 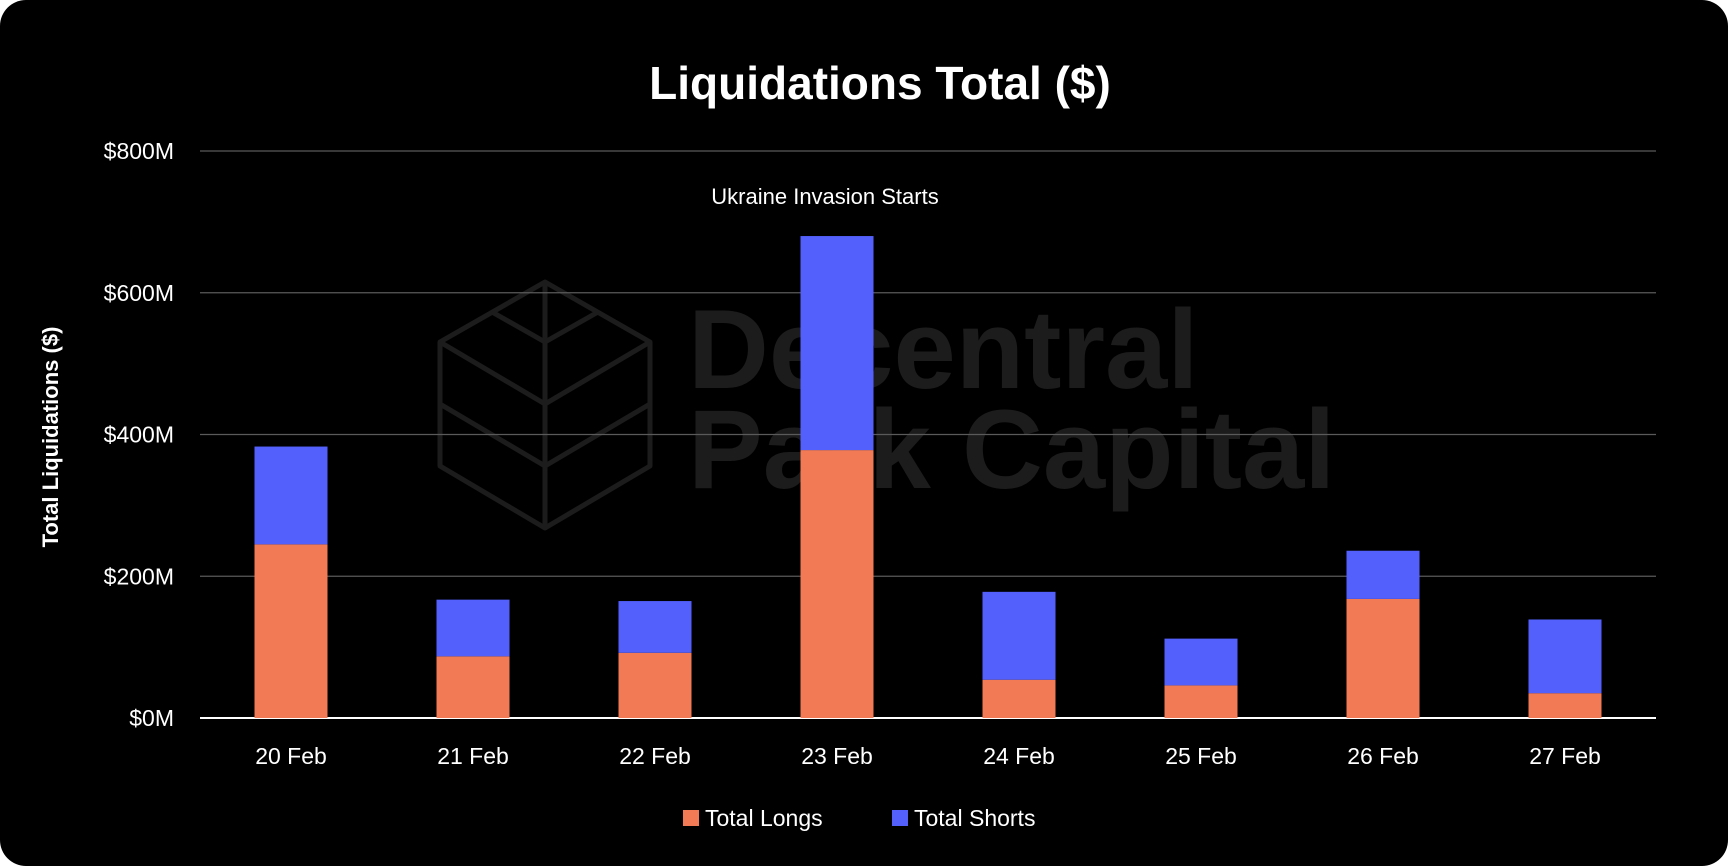 I want to click on x-tick-label: 25 Feb, so click(x=1201, y=756).